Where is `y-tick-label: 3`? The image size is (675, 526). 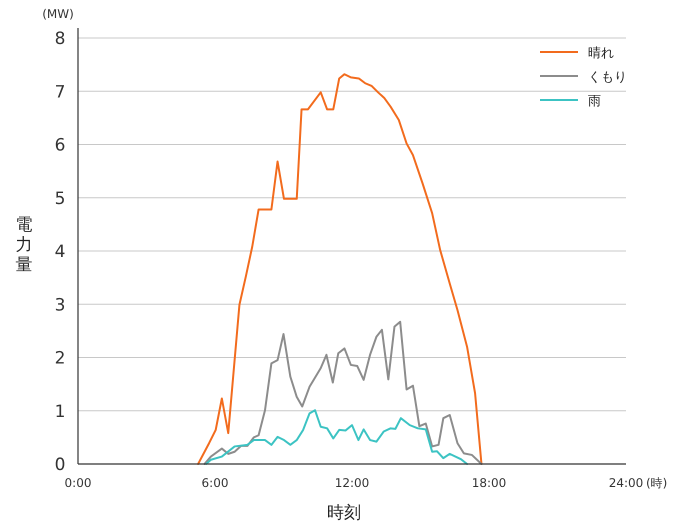
y-tick-label: 3 is located at coordinates (60, 305).